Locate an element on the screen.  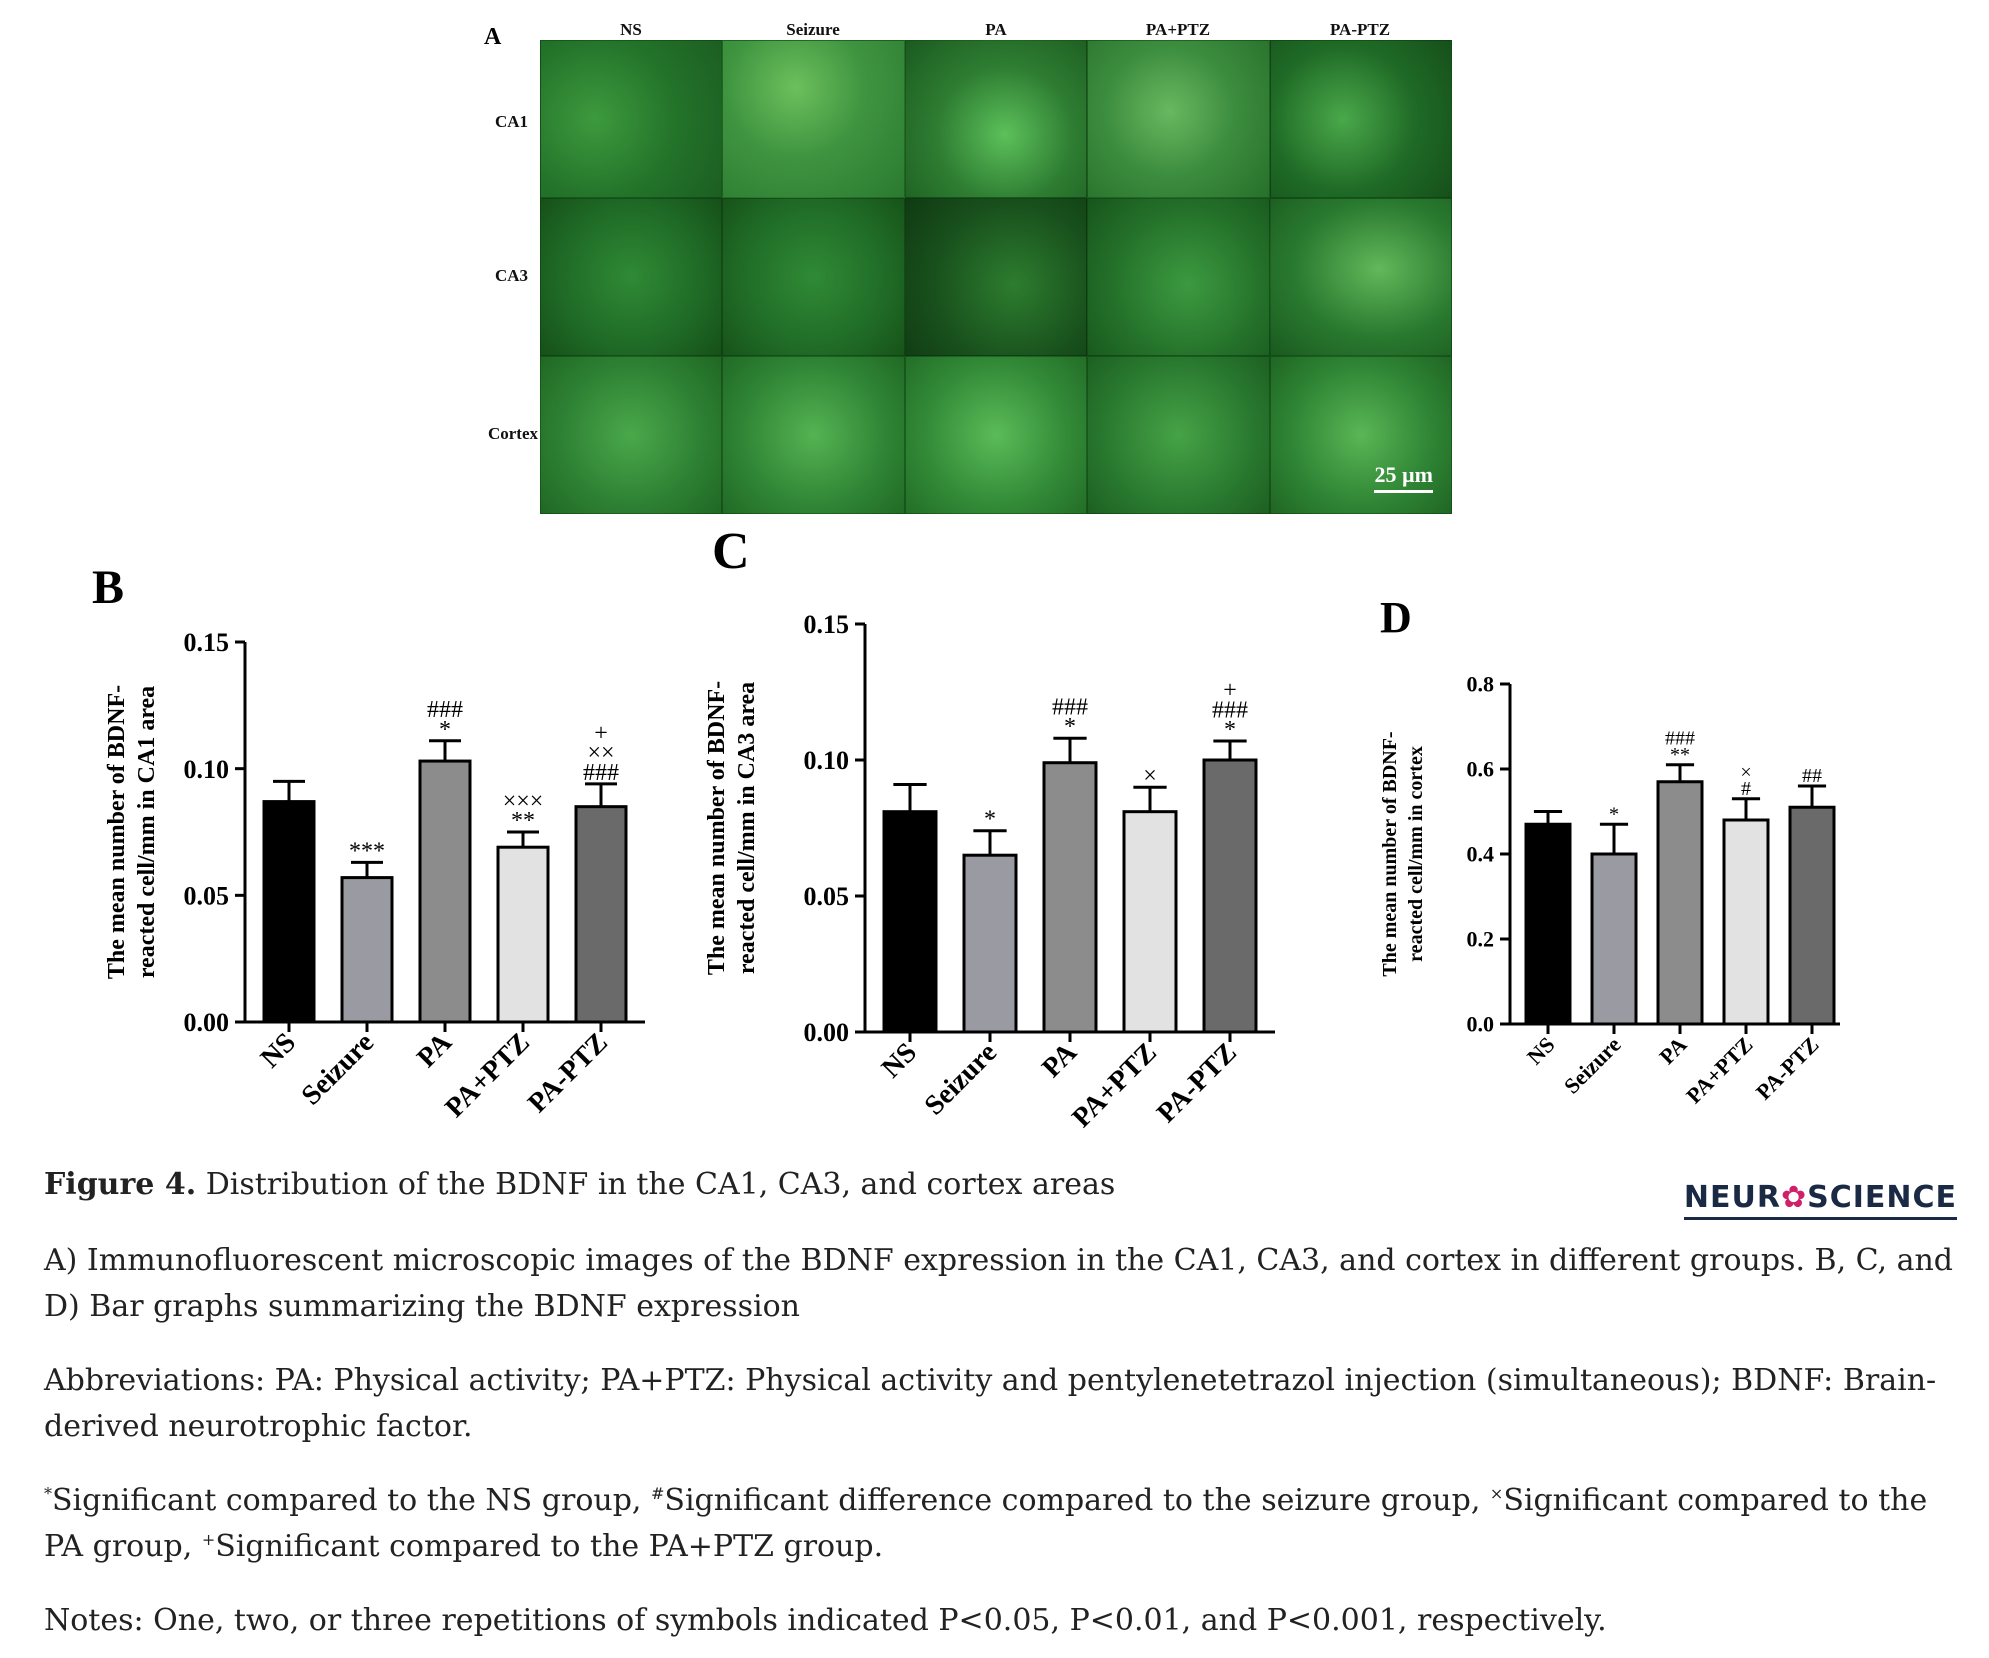
micrograph-ca1-seizure is located at coordinates (813, 119).